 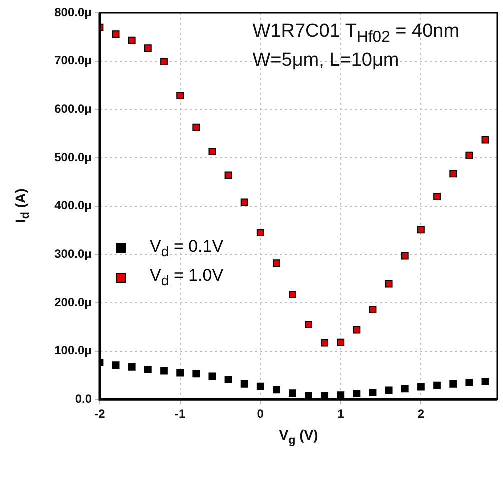 What do you see at coordinates (73, 253) in the screenshot?
I see `y-tick-label: 300.0μ` at bounding box center [73, 253].